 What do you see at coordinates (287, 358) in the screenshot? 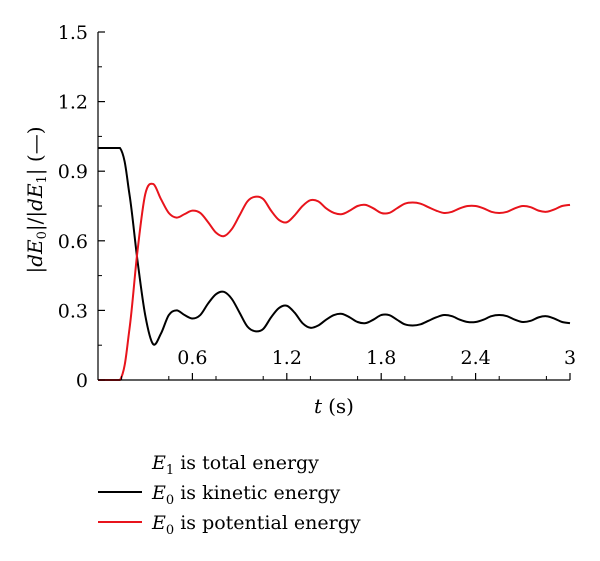
I see `x-tick-label: 1.2` at bounding box center [287, 358].